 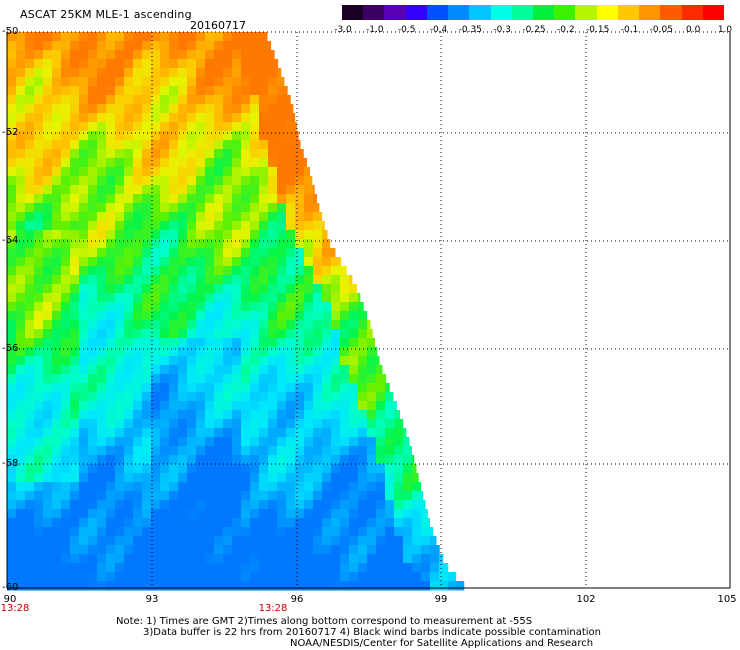 I want to click on colorbar-tick-label: 1.0, so click(x=725, y=30).